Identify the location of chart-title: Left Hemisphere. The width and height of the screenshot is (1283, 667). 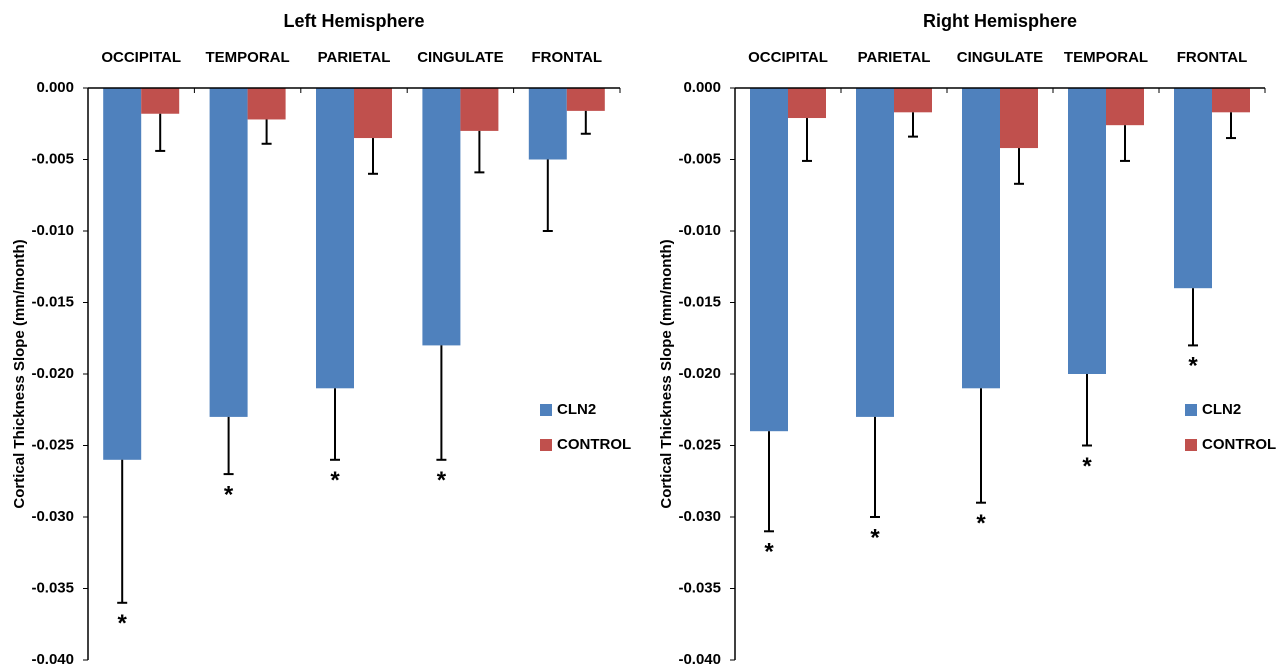
(353, 21).